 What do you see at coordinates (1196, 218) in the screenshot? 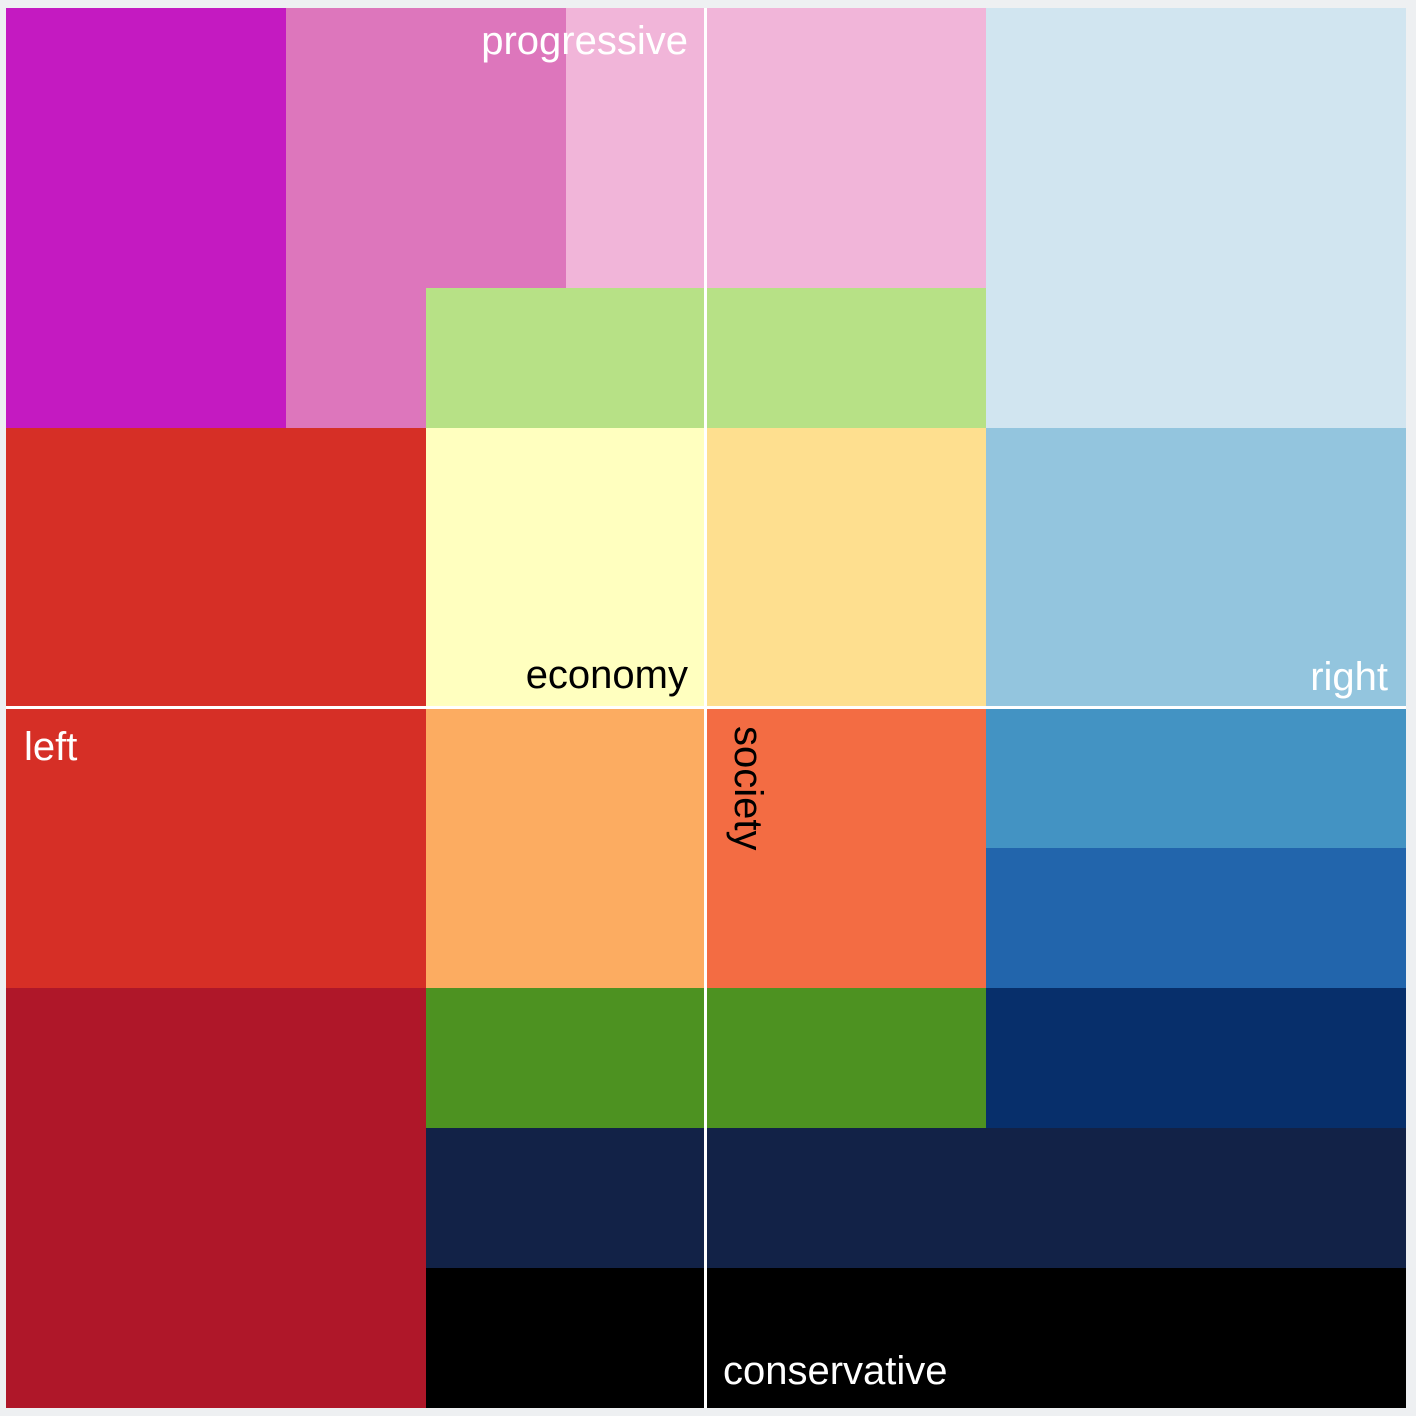
I see `region-light-blue` at bounding box center [1196, 218].